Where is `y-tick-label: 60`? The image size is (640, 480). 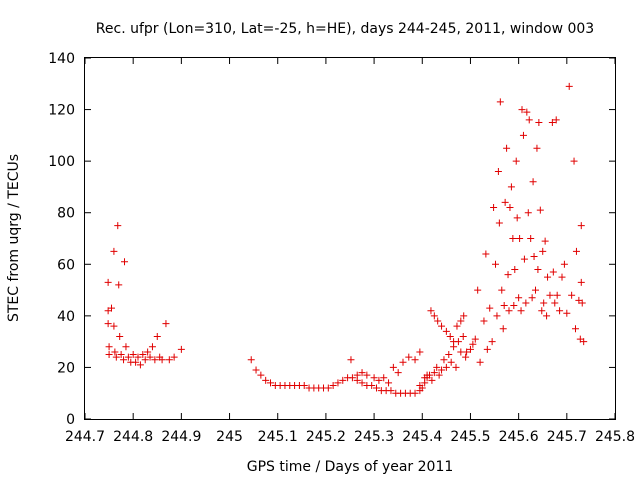
y-tick-label: 60 is located at coordinates (66, 265).